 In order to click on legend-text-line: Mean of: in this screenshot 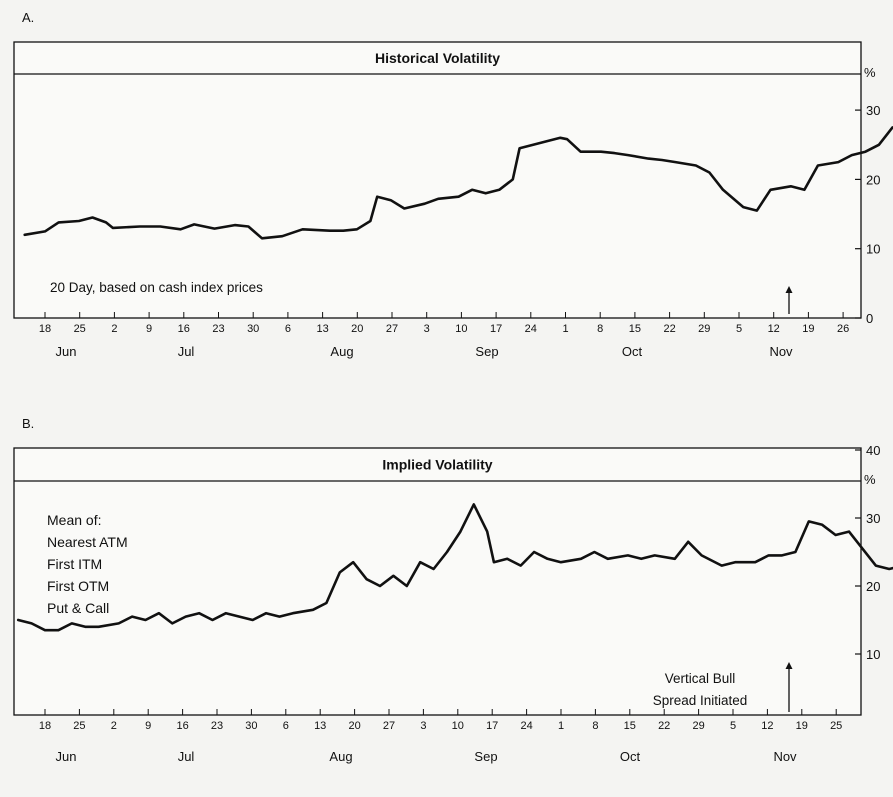, I will do `click(74, 520)`.